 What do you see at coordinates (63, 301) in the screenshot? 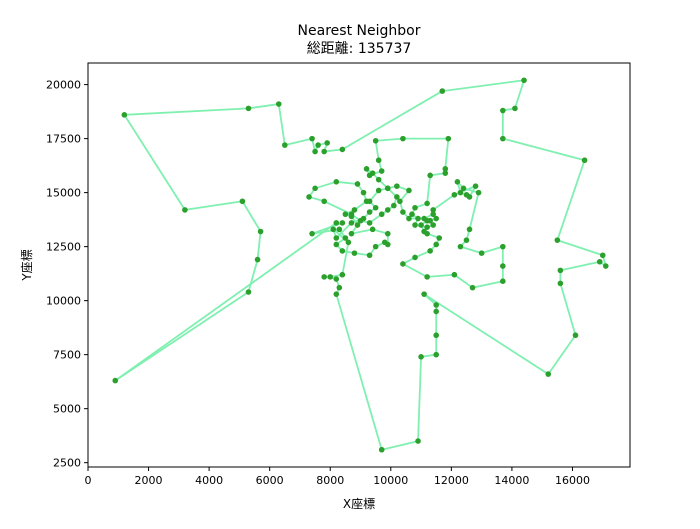
I see `y-tick-label: 10000` at bounding box center [63, 301].